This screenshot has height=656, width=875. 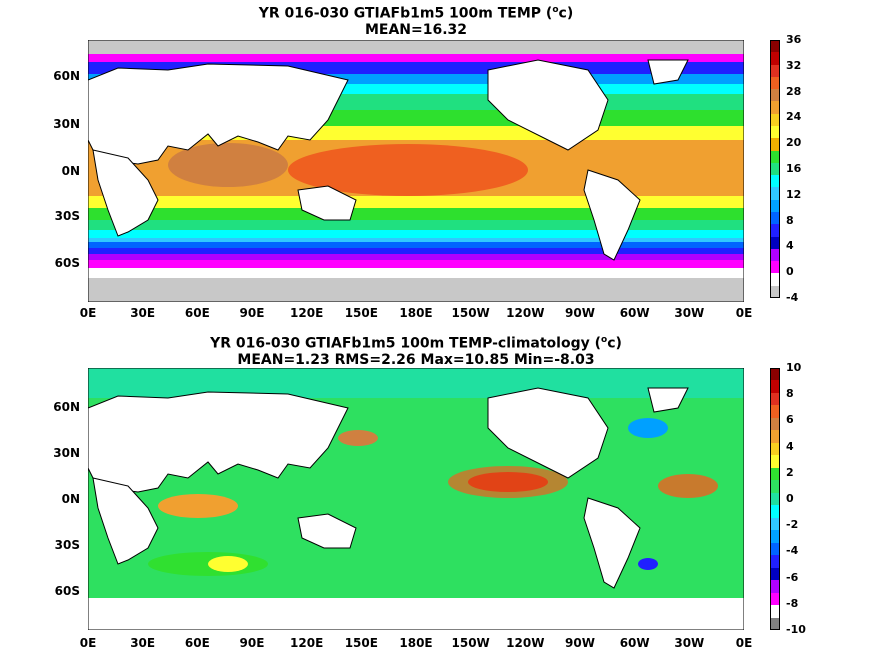 I want to click on bottom-lon-label: 60E, so click(x=197, y=643).